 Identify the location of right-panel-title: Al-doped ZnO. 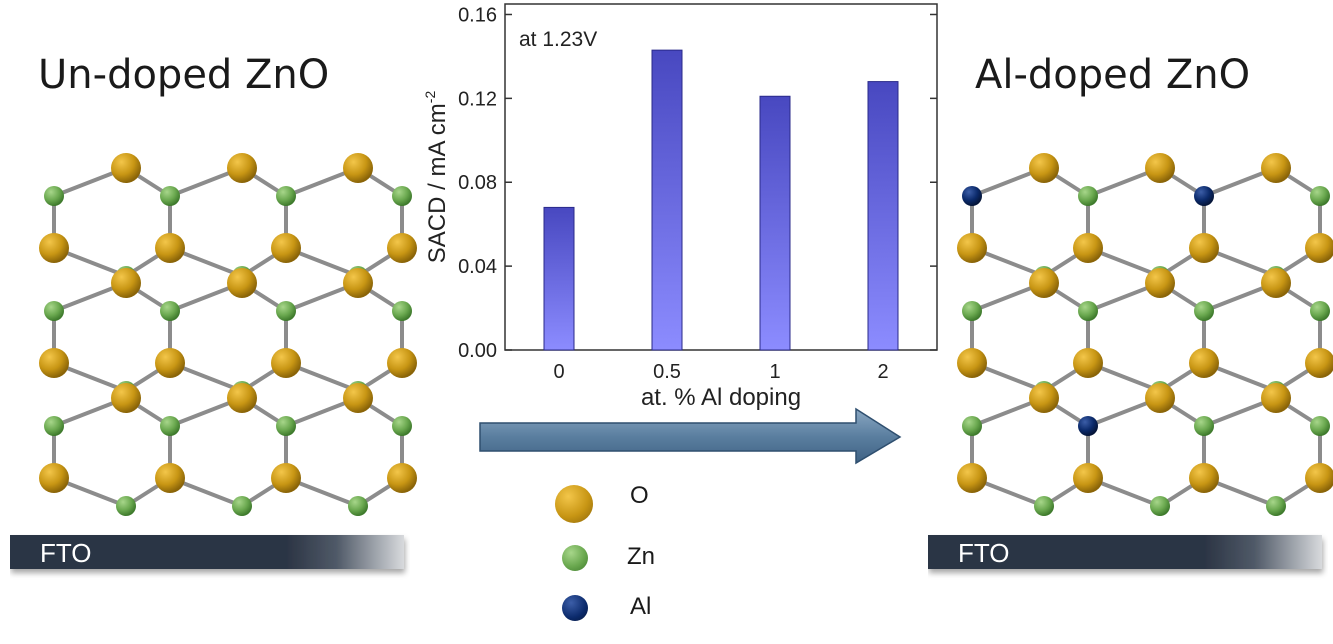
(1113, 75).